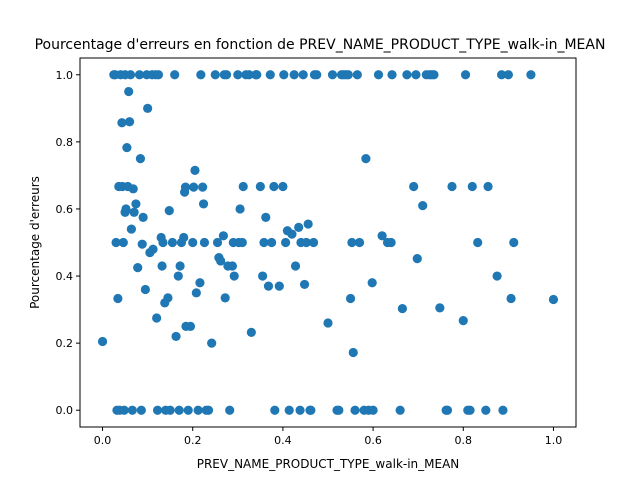 This screenshot has width=640, height=480. Describe the element at coordinates (464, 440) in the screenshot. I see `x-tick-label: 0.8` at that location.